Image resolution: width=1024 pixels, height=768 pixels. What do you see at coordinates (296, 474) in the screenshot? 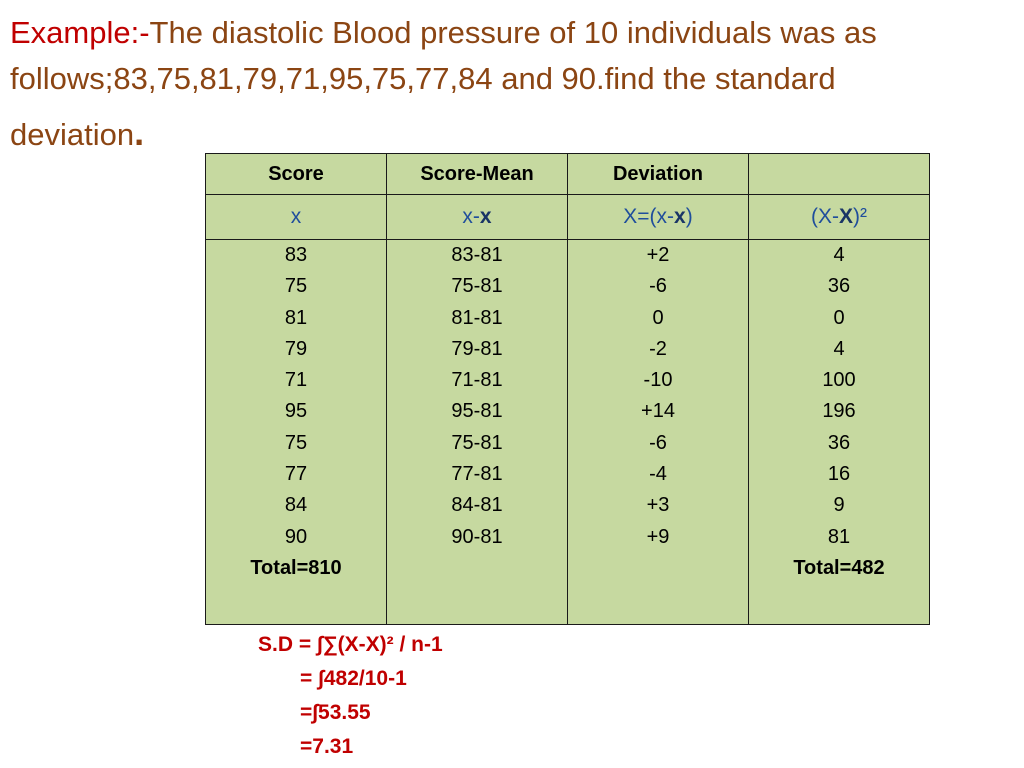
I see `score-value: 77` at bounding box center [296, 474].